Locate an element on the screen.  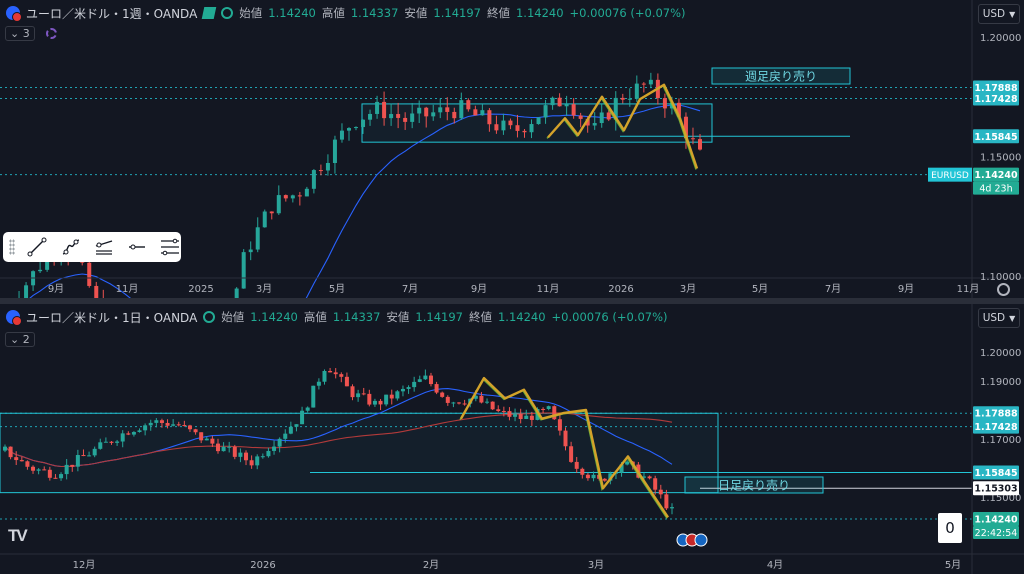
pane-separator is located at coordinates (512, 301).